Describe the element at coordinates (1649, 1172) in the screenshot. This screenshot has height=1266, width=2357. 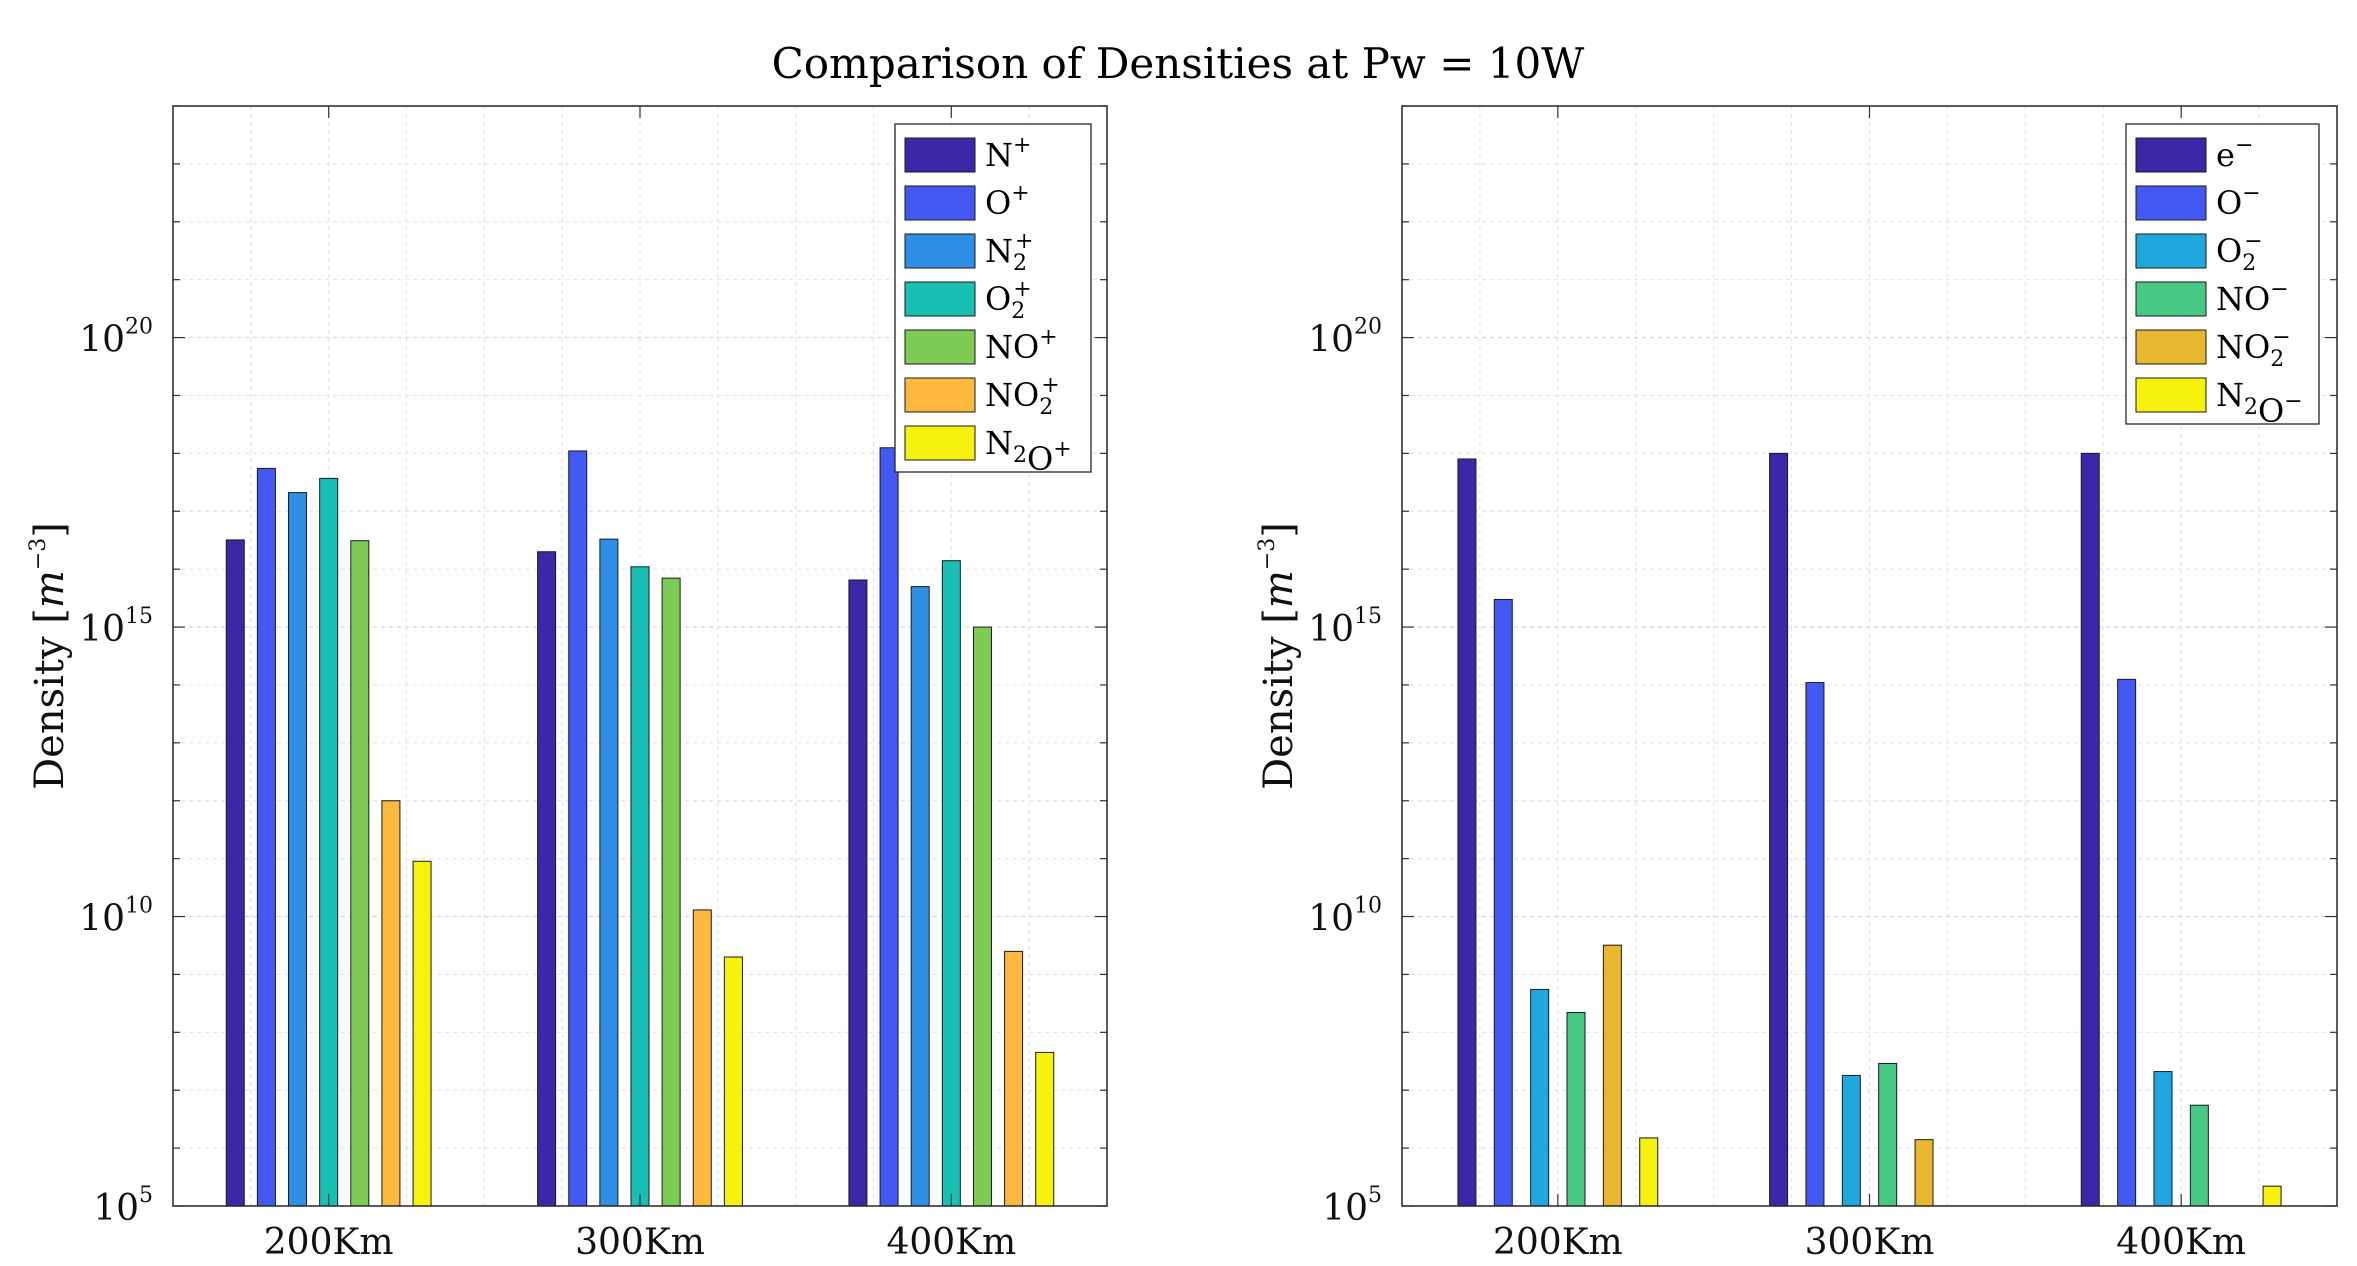
I see `bar-N2O--200Km` at that location.